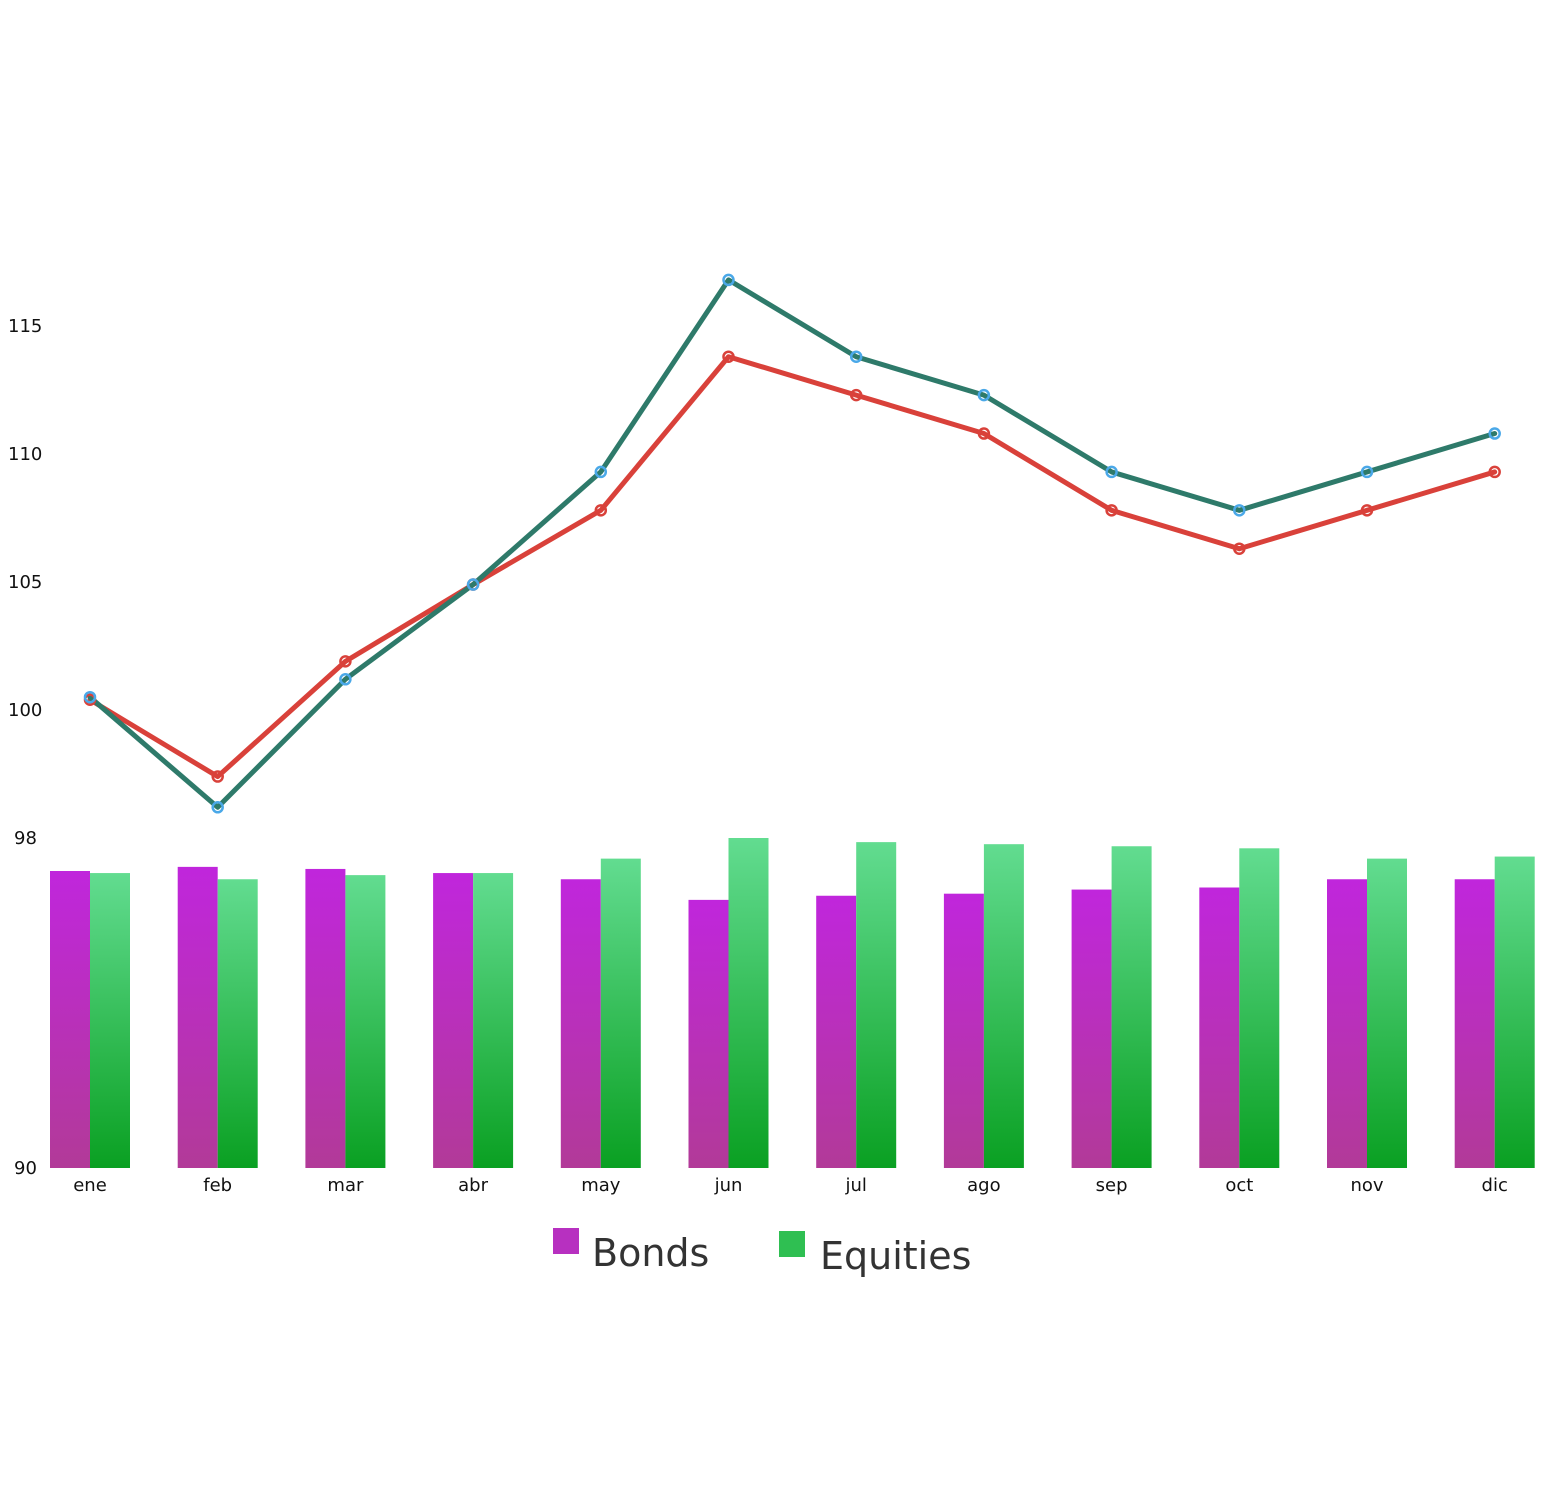 This screenshot has width=1554, height=1495. I want to click on line-point-red-jul, so click(856, 395).